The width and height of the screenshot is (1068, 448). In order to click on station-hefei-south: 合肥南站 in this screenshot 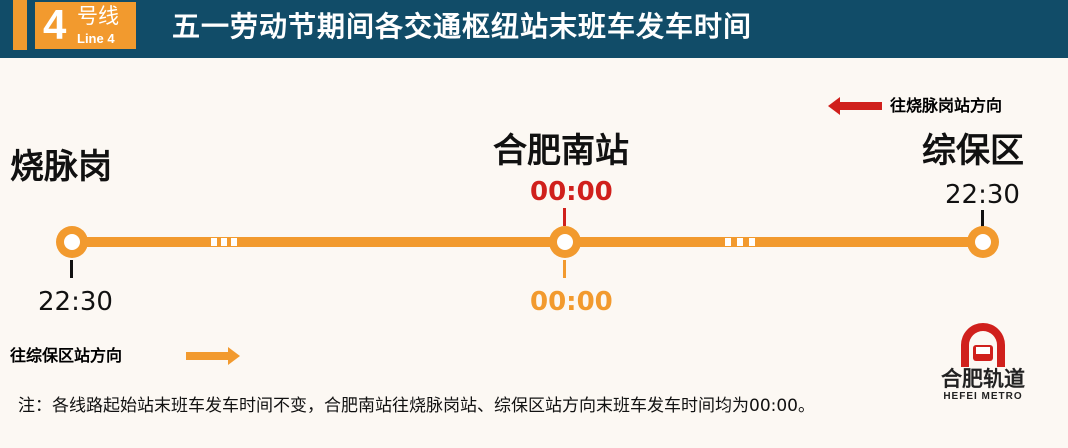, I will do `click(561, 151)`.